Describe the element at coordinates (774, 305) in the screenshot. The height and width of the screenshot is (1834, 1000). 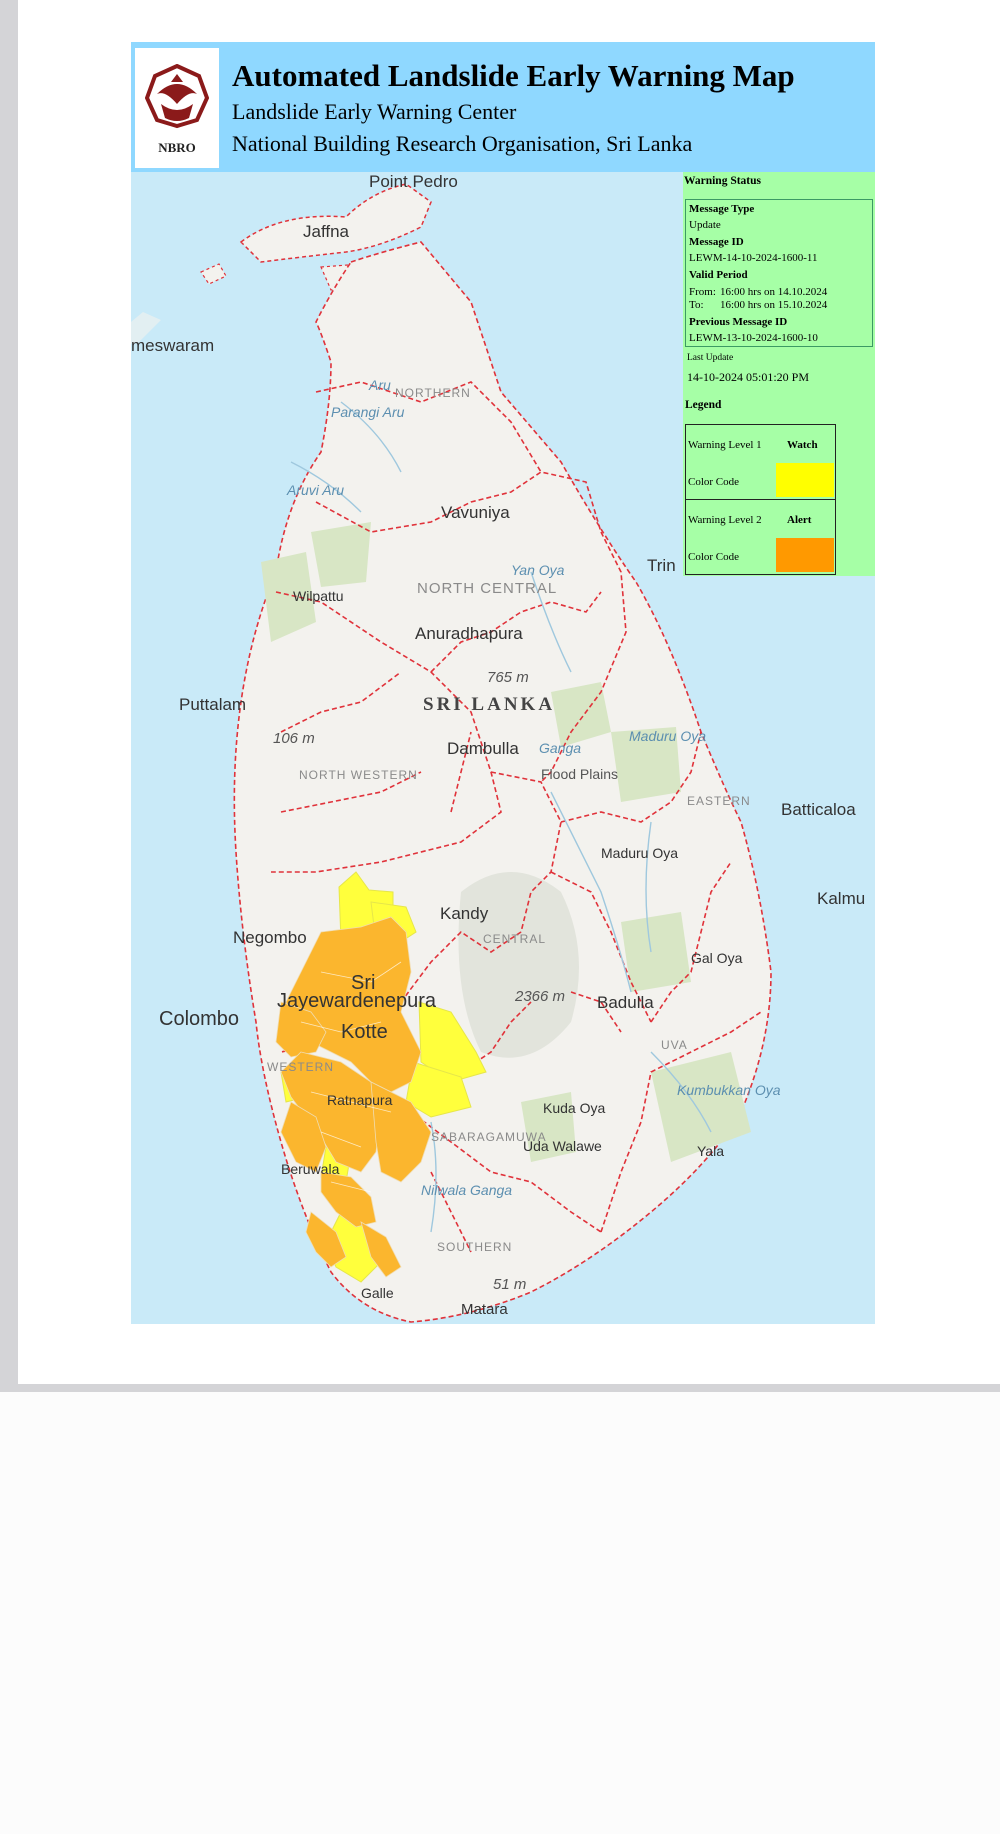
I see `valid-to-value: 16:00 hrs on 15.10.2024` at that location.